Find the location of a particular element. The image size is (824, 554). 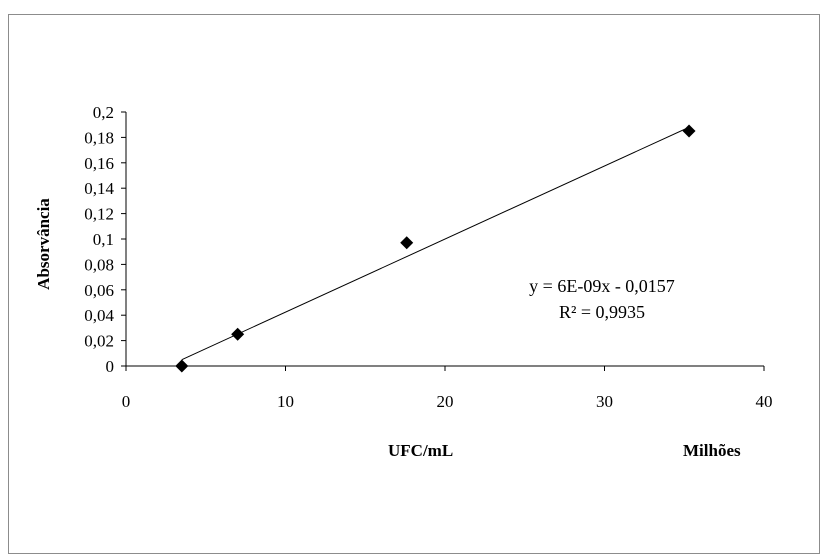

y-tick-label: 0,14 is located at coordinates (99, 188).